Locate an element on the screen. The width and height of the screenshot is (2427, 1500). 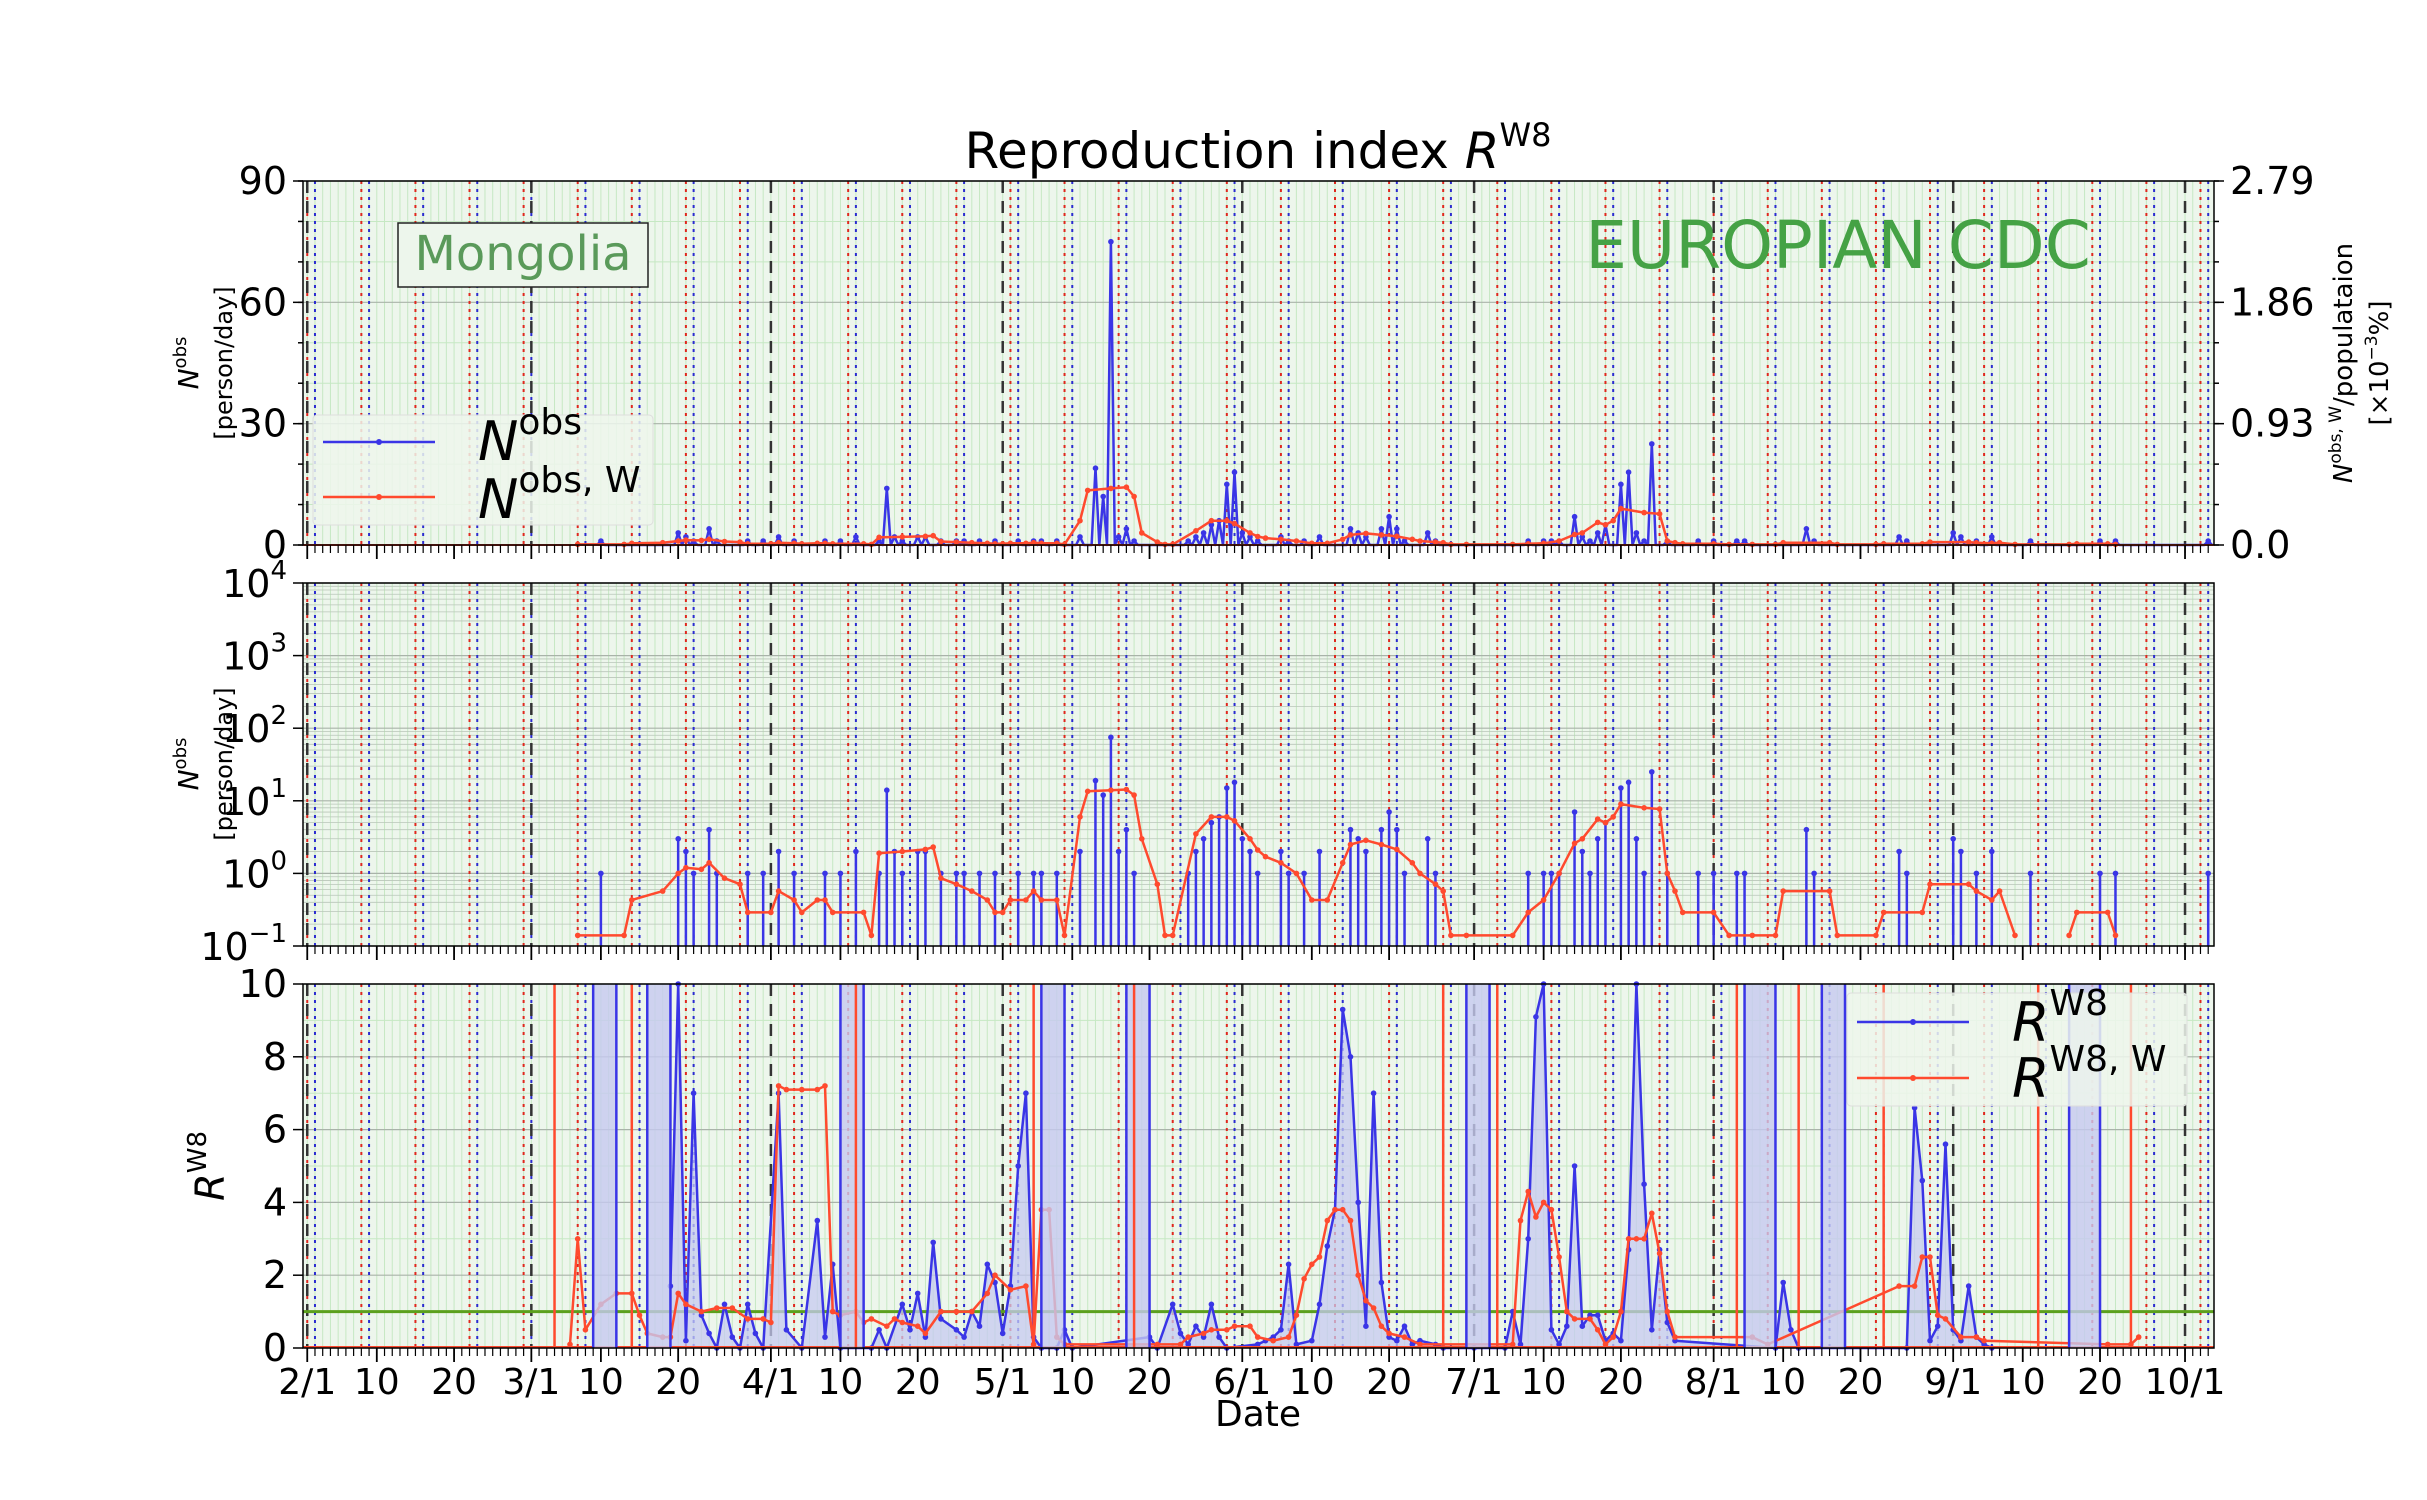
svg-text: [person/day] is located at coordinates (224, 362).